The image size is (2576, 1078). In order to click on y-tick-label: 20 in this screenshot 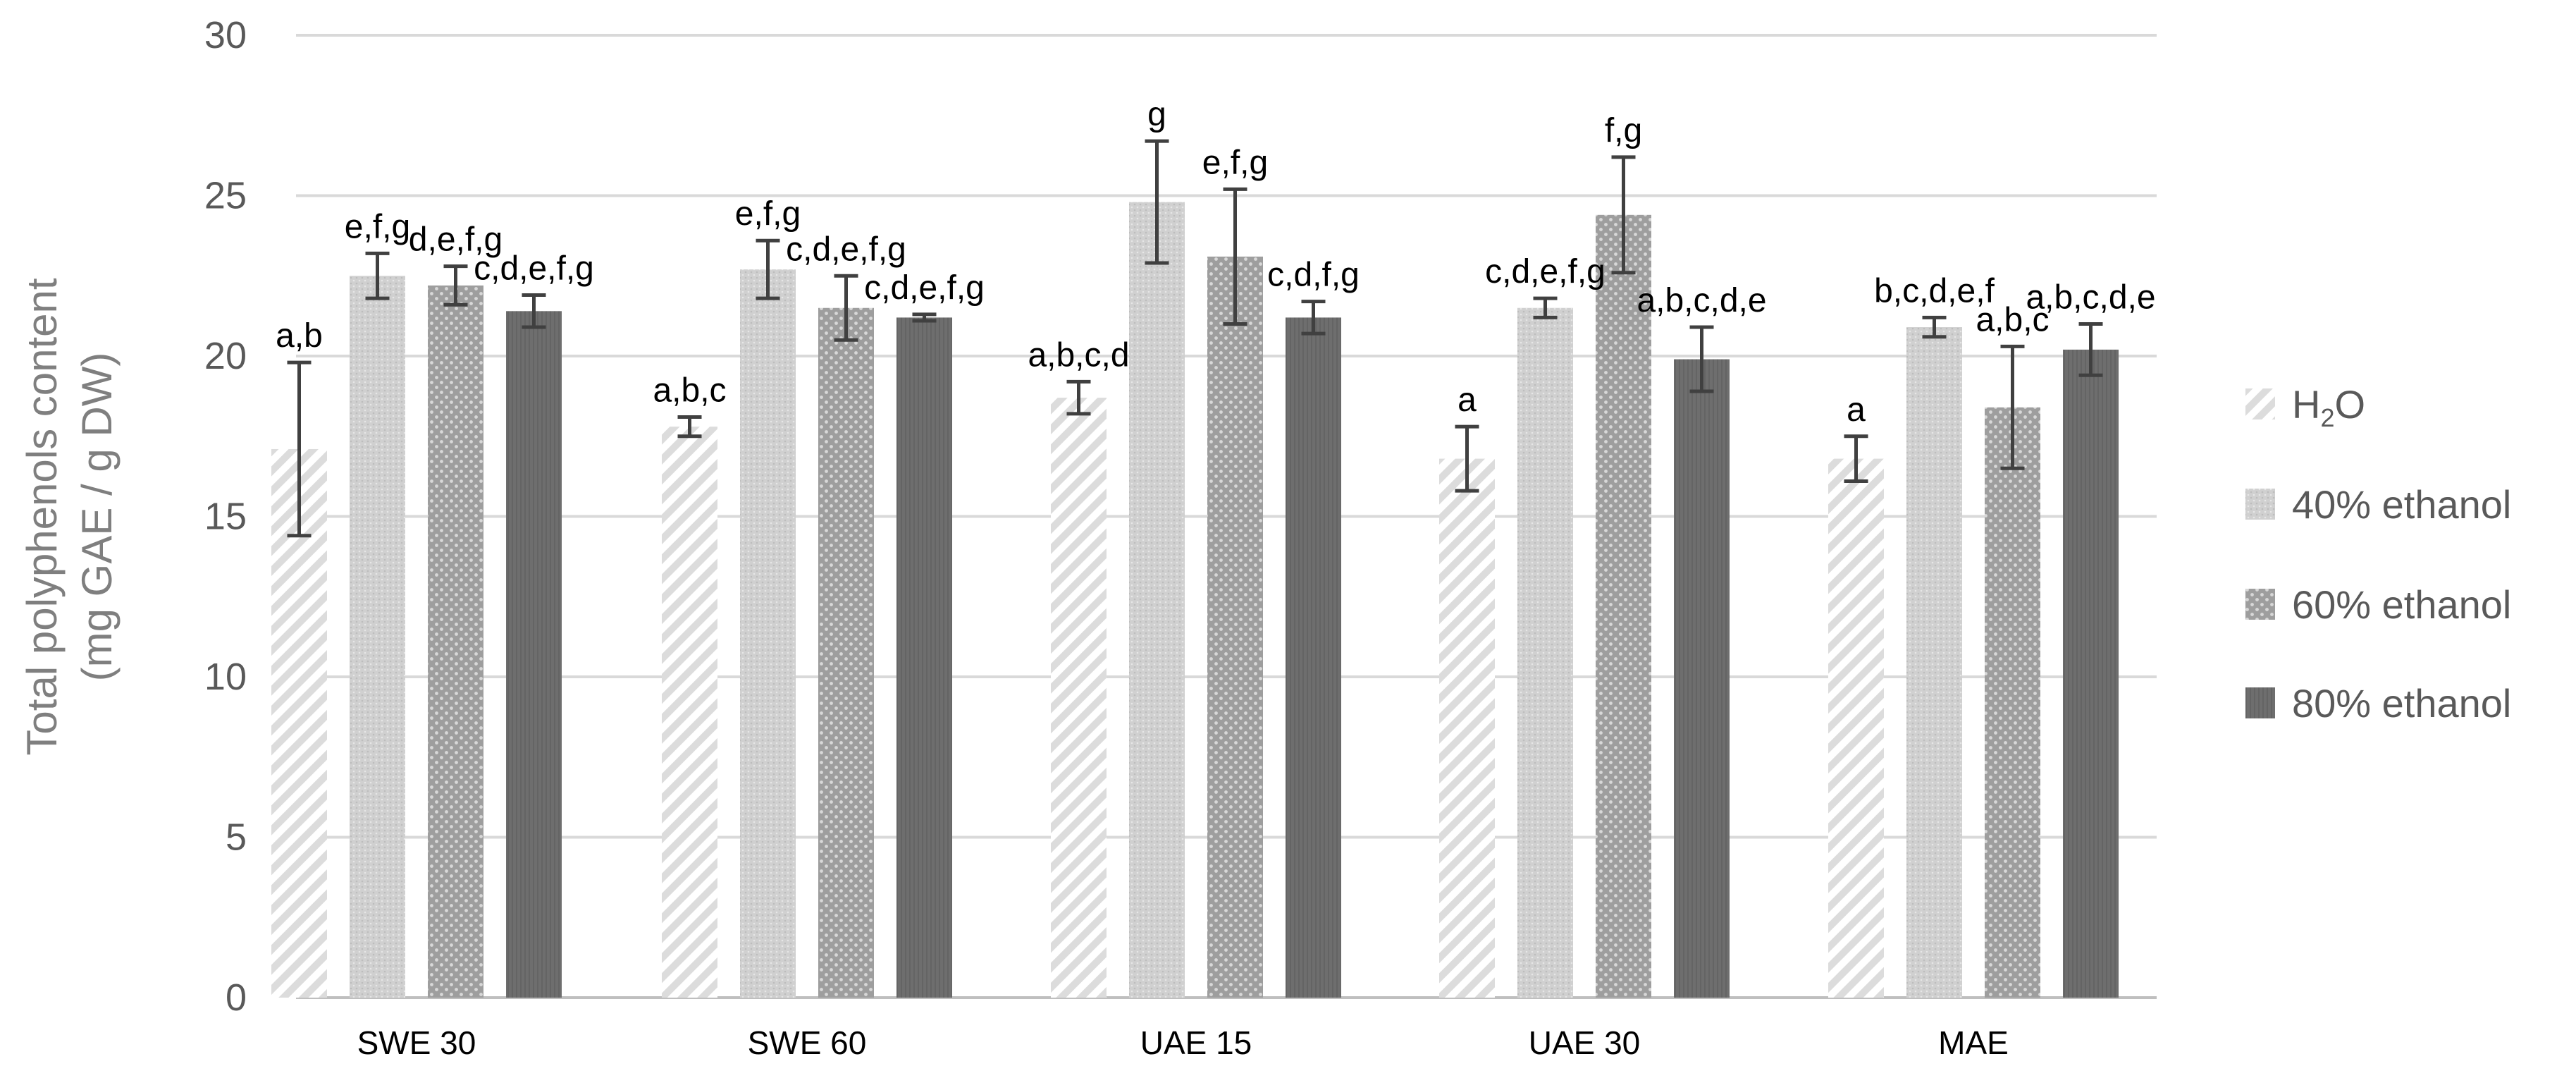, I will do `click(225, 356)`.